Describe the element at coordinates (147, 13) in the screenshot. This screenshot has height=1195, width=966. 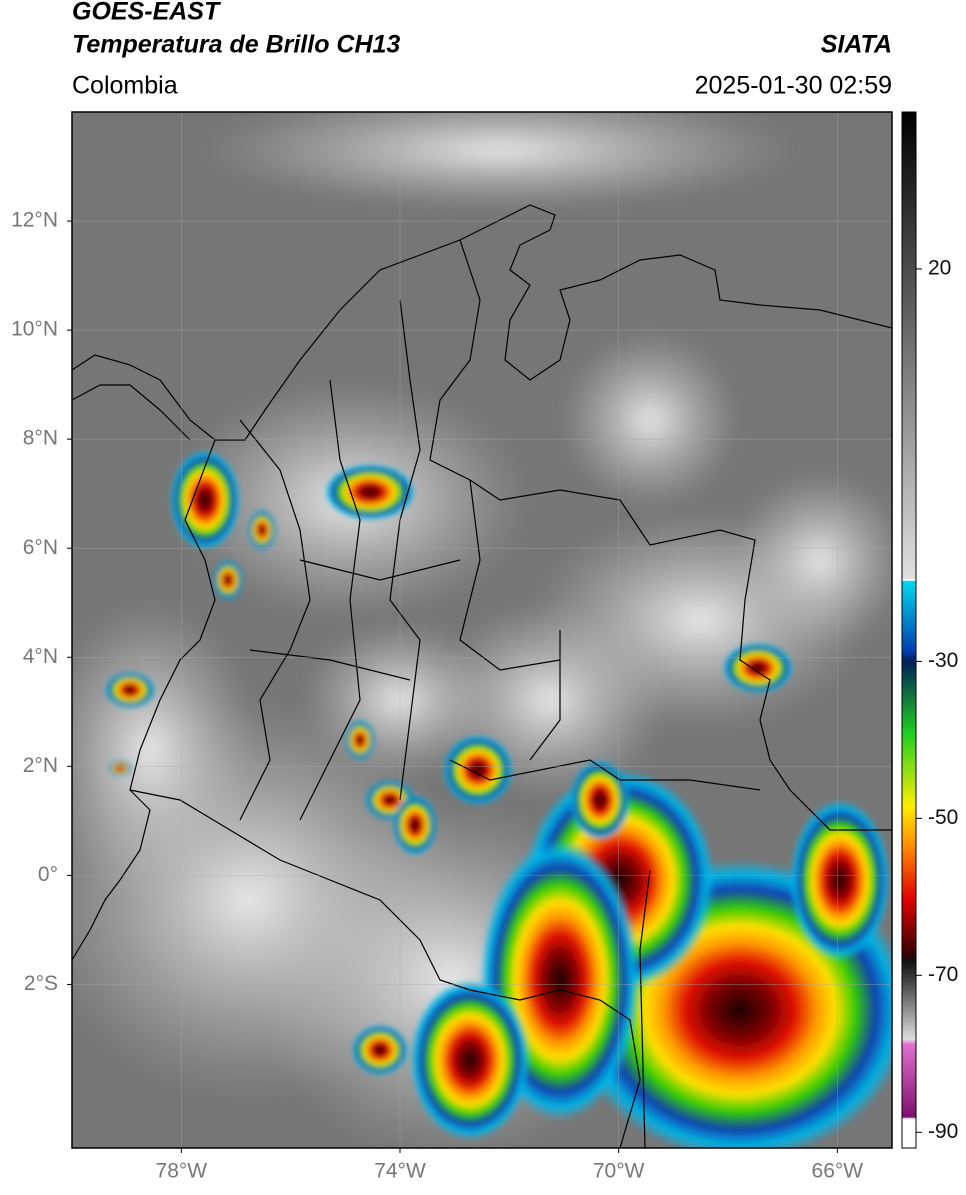
I see `satellite-title: GOES-EAST` at that location.